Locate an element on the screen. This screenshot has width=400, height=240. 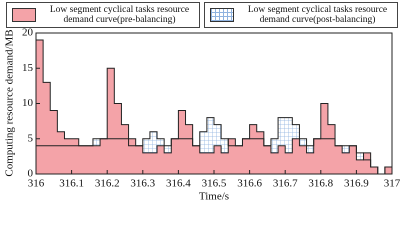
y-tick-label: 0 is located at coordinates (31, 174).